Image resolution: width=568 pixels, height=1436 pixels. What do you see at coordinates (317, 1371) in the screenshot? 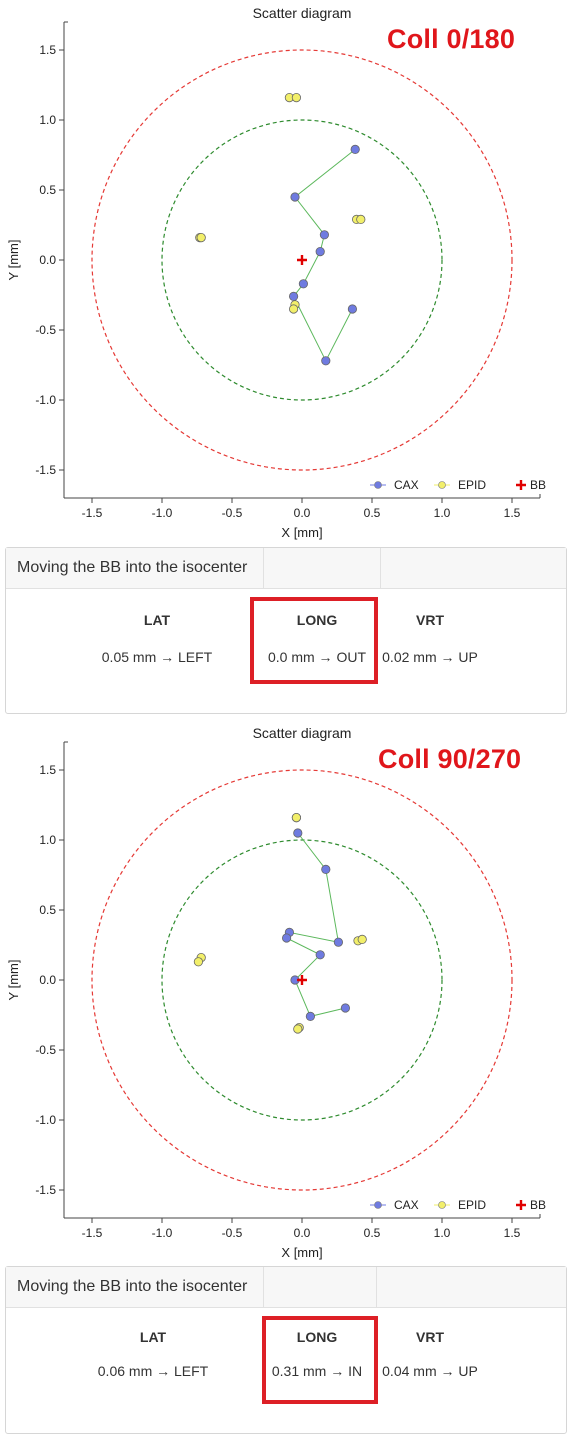
I see `long-value: 0.31 mm → IN` at bounding box center [317, 1371].